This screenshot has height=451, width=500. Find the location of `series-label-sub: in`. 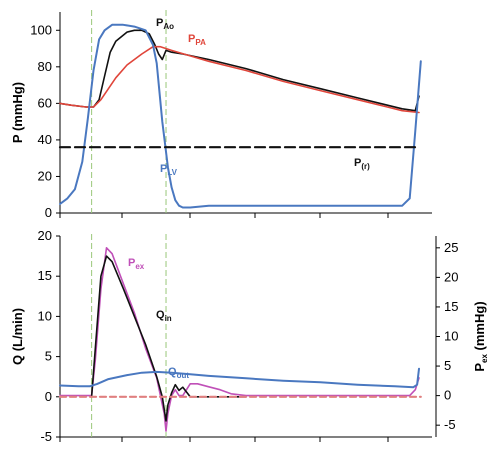

series-label-sub: in is located at coordinates (168, 318).